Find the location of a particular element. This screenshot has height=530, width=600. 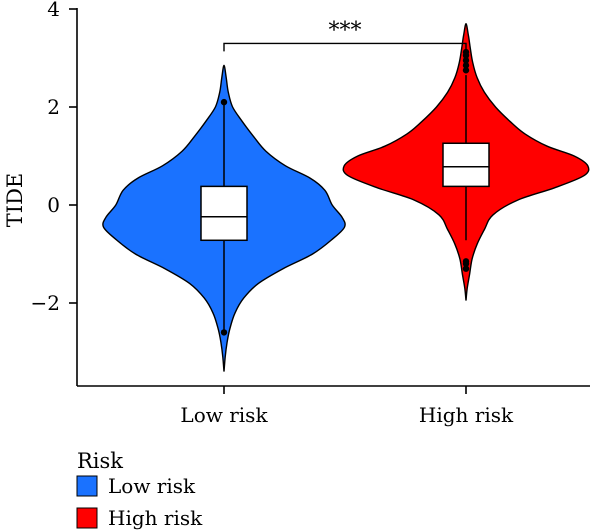

y-tick-label: 2 is located at coordinates (53, 107).